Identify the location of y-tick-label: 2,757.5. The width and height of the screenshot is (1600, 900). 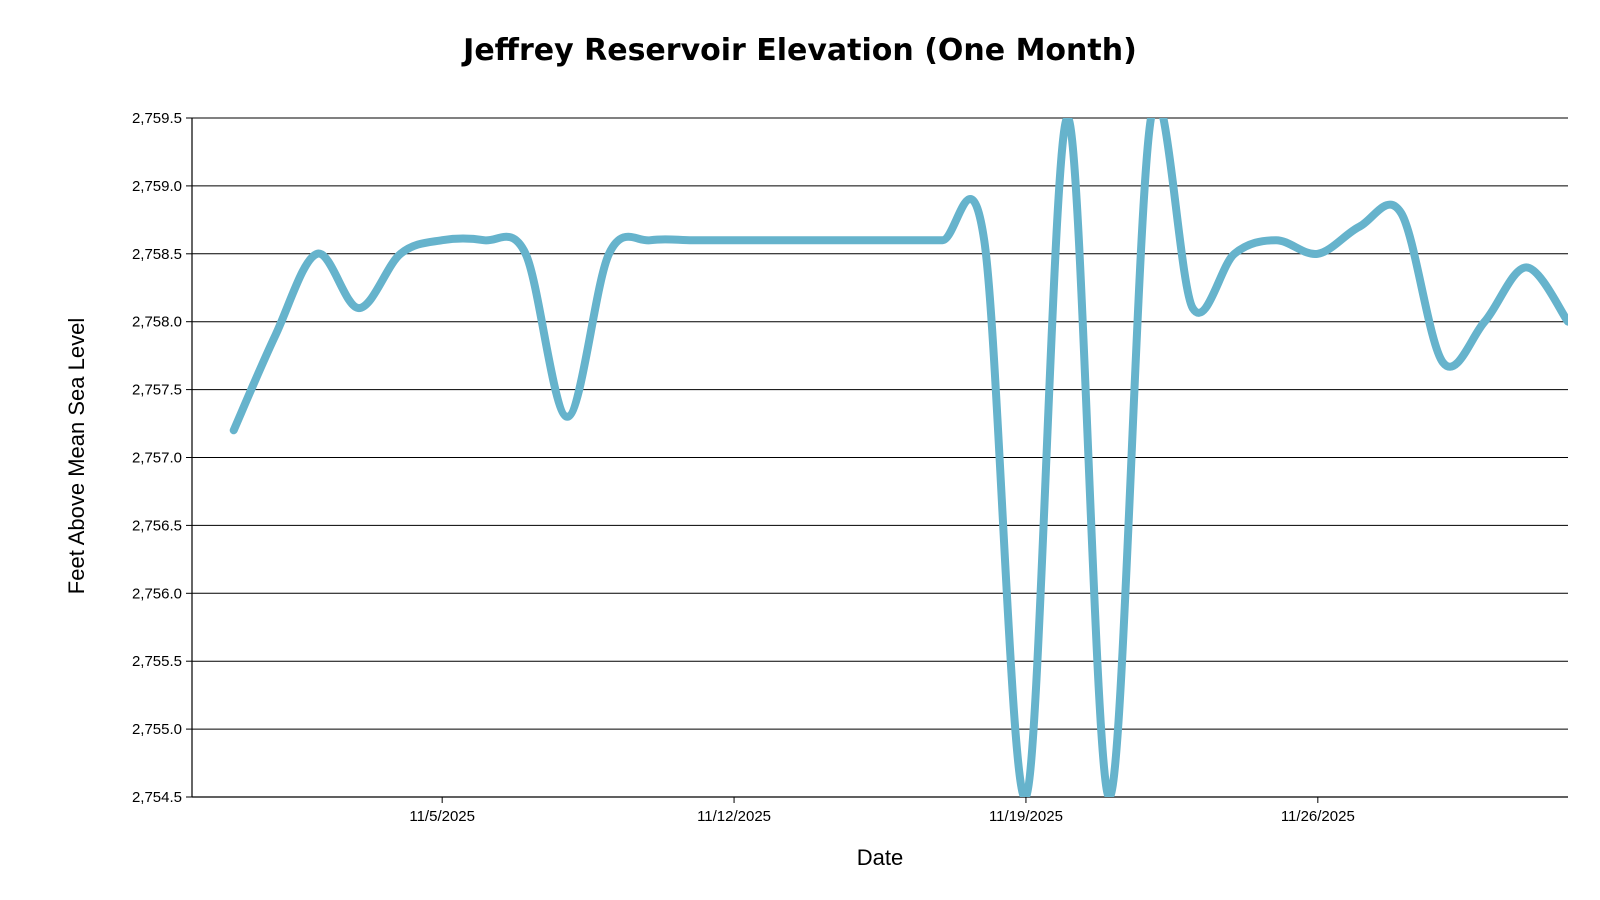
(157, 390).